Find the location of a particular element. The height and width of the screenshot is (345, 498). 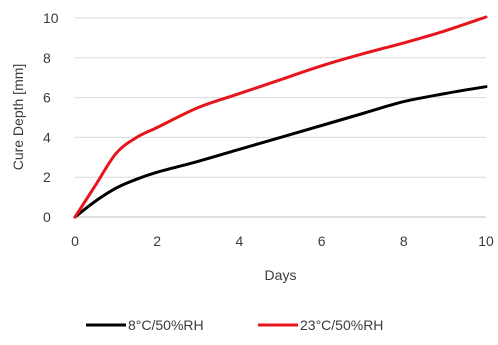

x-tick-label: 10 is located at coordinates (486, 241).